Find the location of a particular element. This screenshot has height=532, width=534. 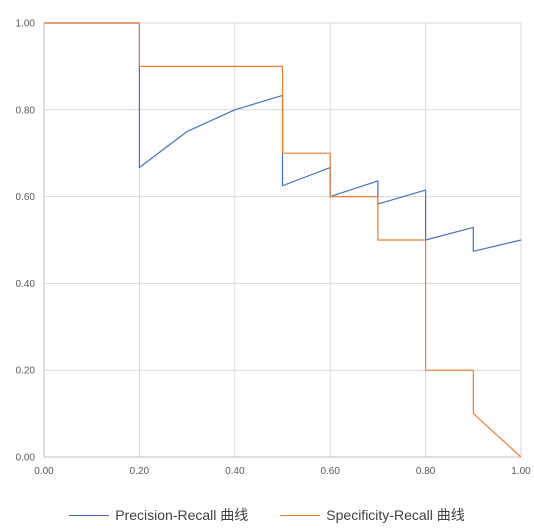

x-tick-label: 0.20 is located at coordinates (140, 471).